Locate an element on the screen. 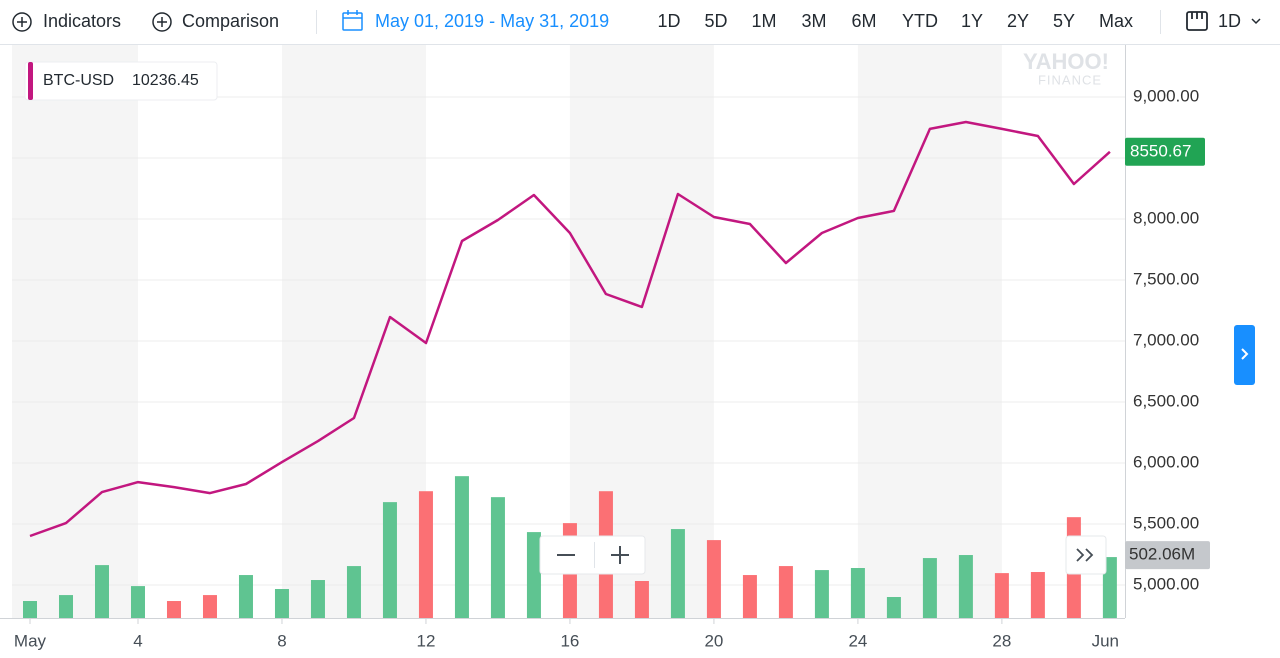 The width and height of the screenshot is (1280, 658). range-buttons: 1D 5D 1M 3M 6M YTD 1Y 2Y 5Y Max is located at coordinates (895, 21).